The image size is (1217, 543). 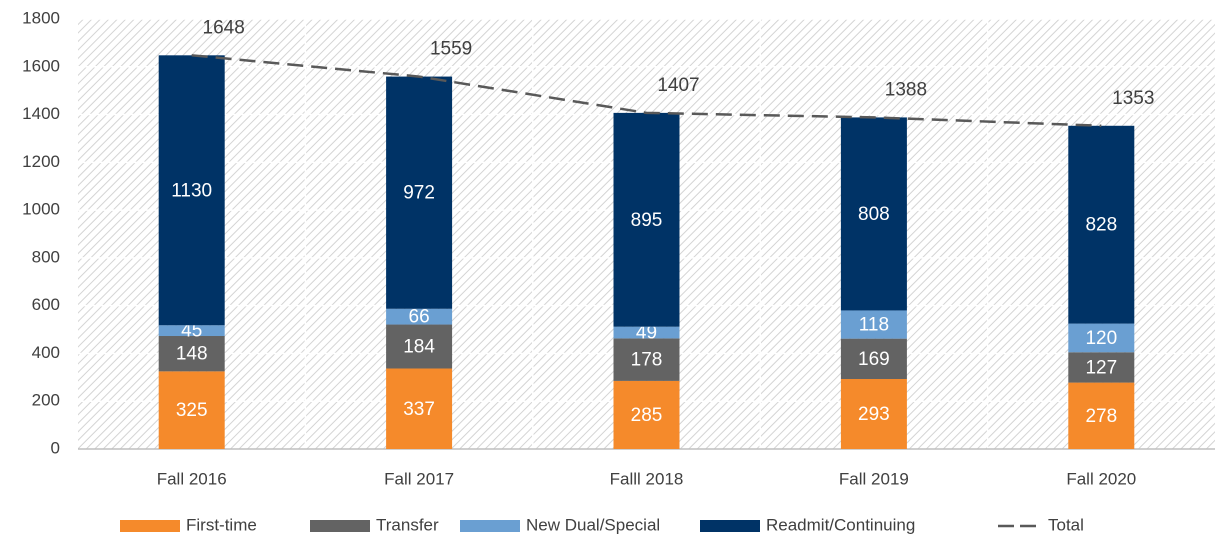 I want to click on y-tick-label: 1000, so click(x=41, y=209).